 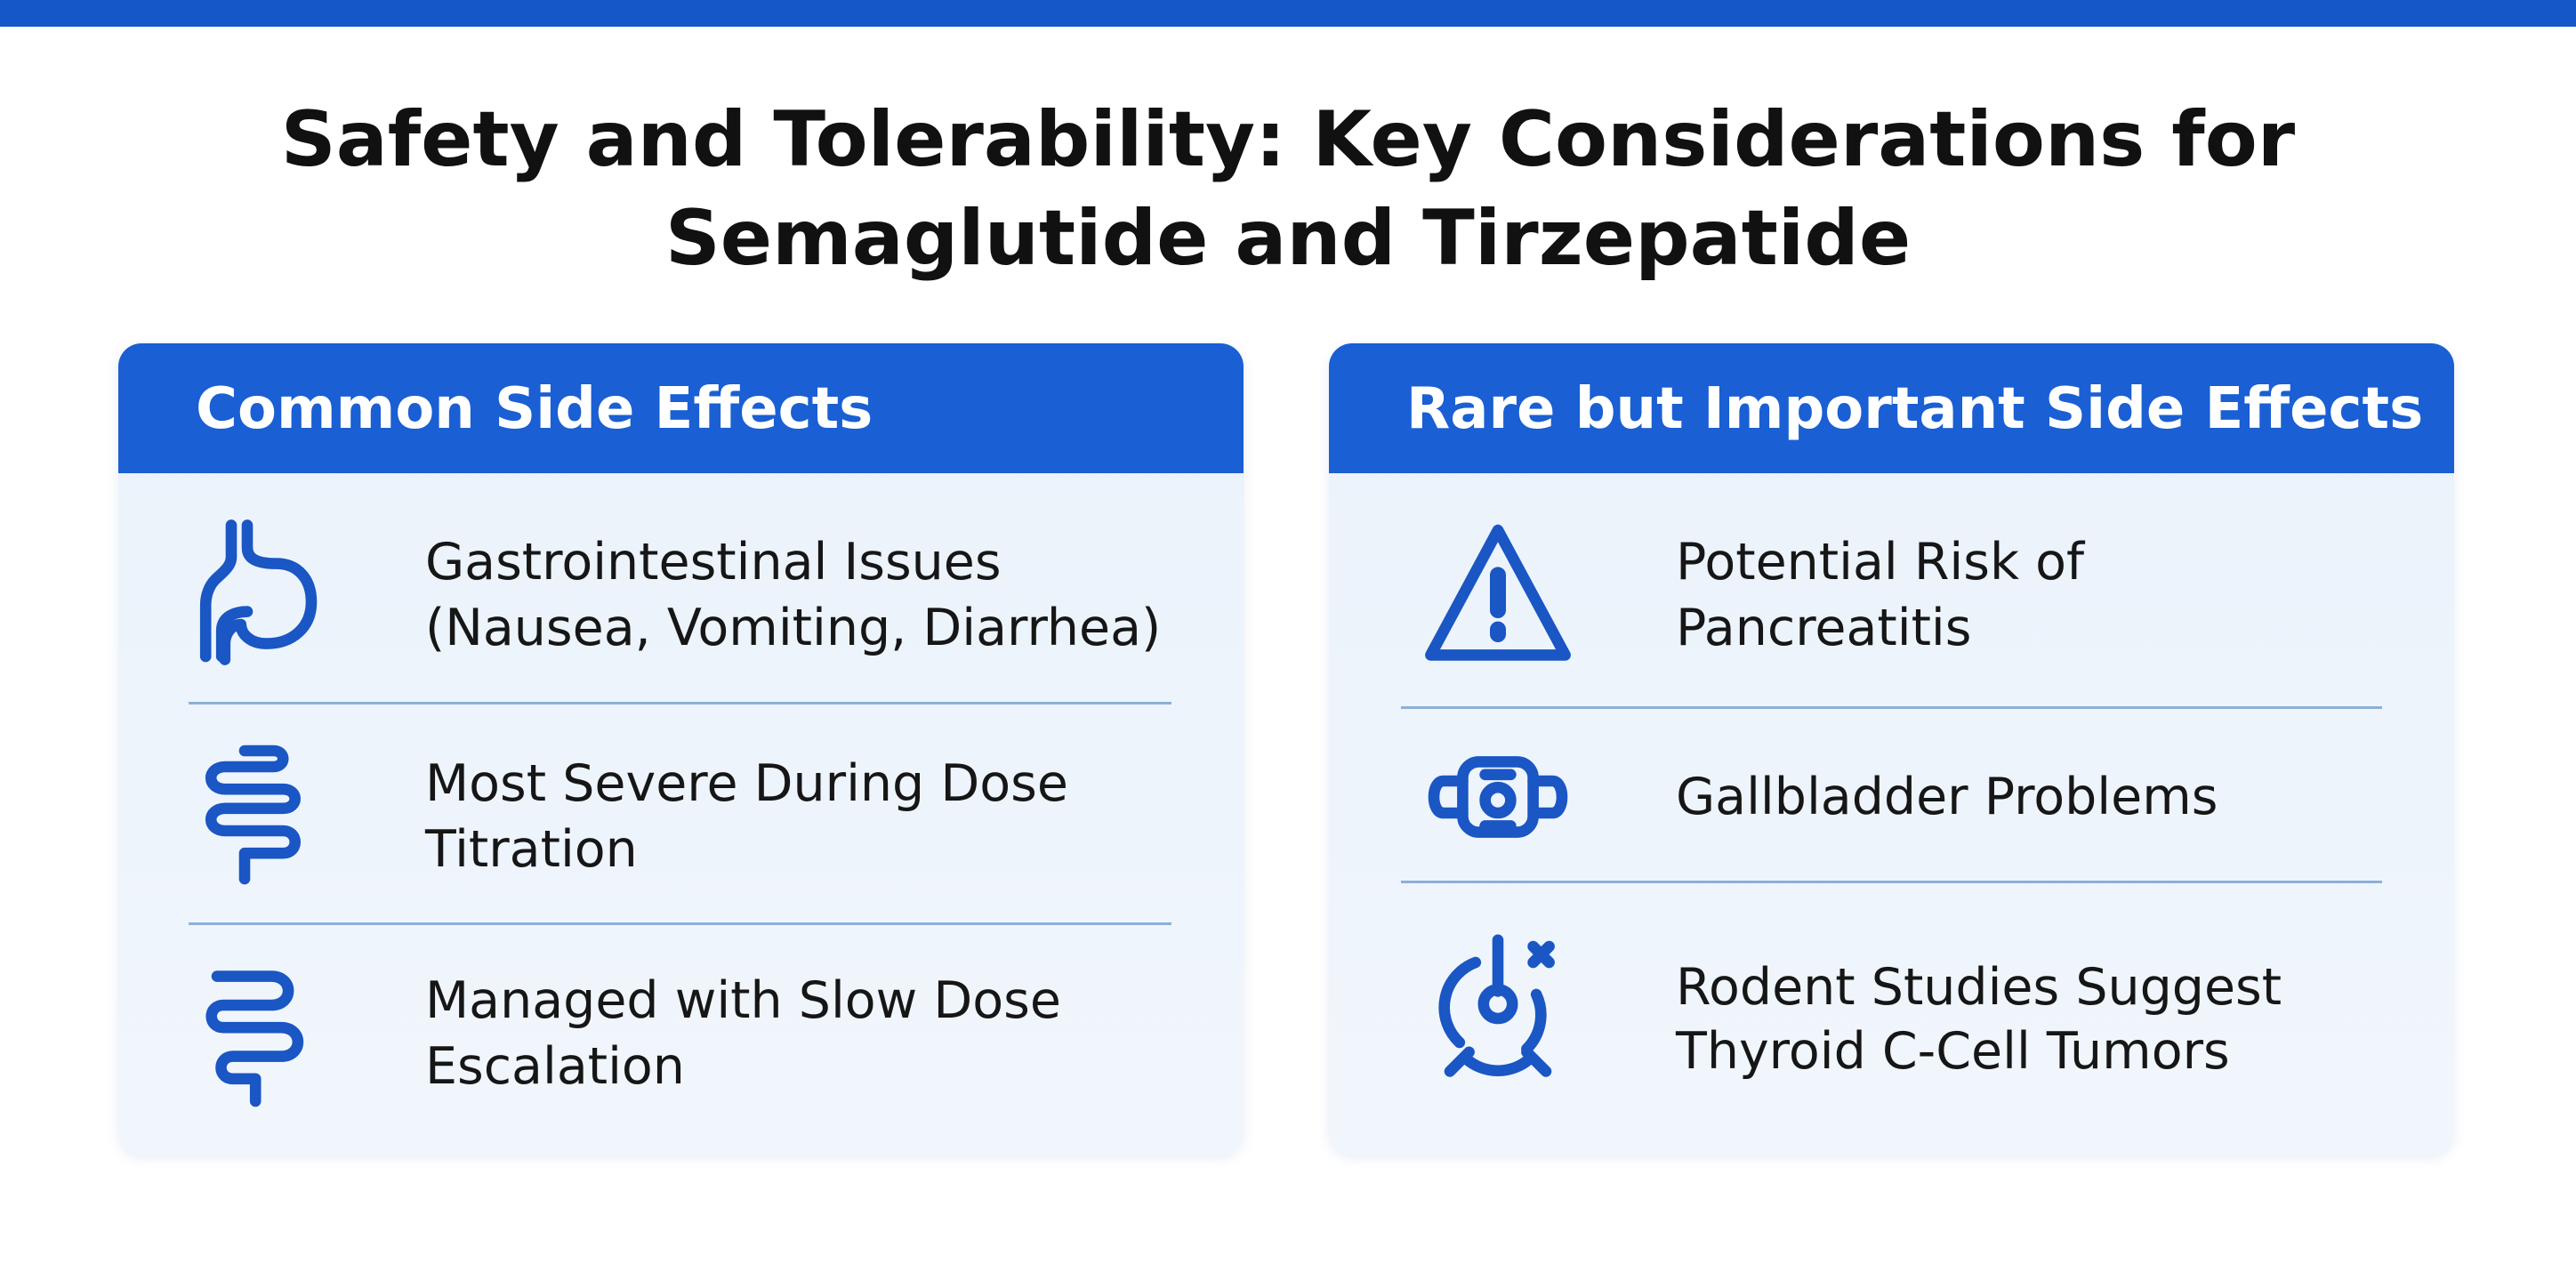 I want to click on item-text: Rodent Studies Suggest, so click(x=1979, y=987).